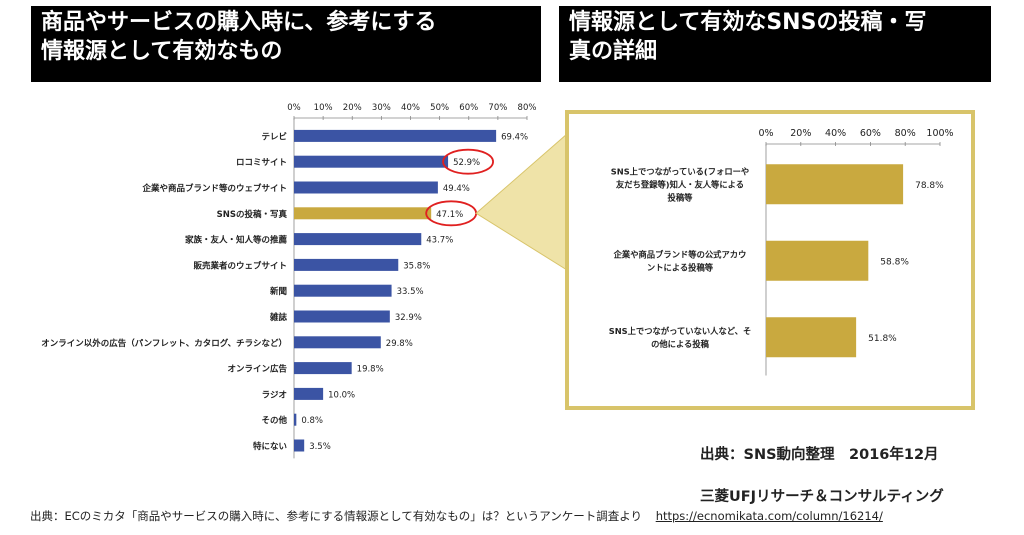 This screenshot has width=1024, height=535. What do you see at coordinates (274, 136) in the screenshot?
I see `left-category-label: テレビ` at bounding box center [274, 136].